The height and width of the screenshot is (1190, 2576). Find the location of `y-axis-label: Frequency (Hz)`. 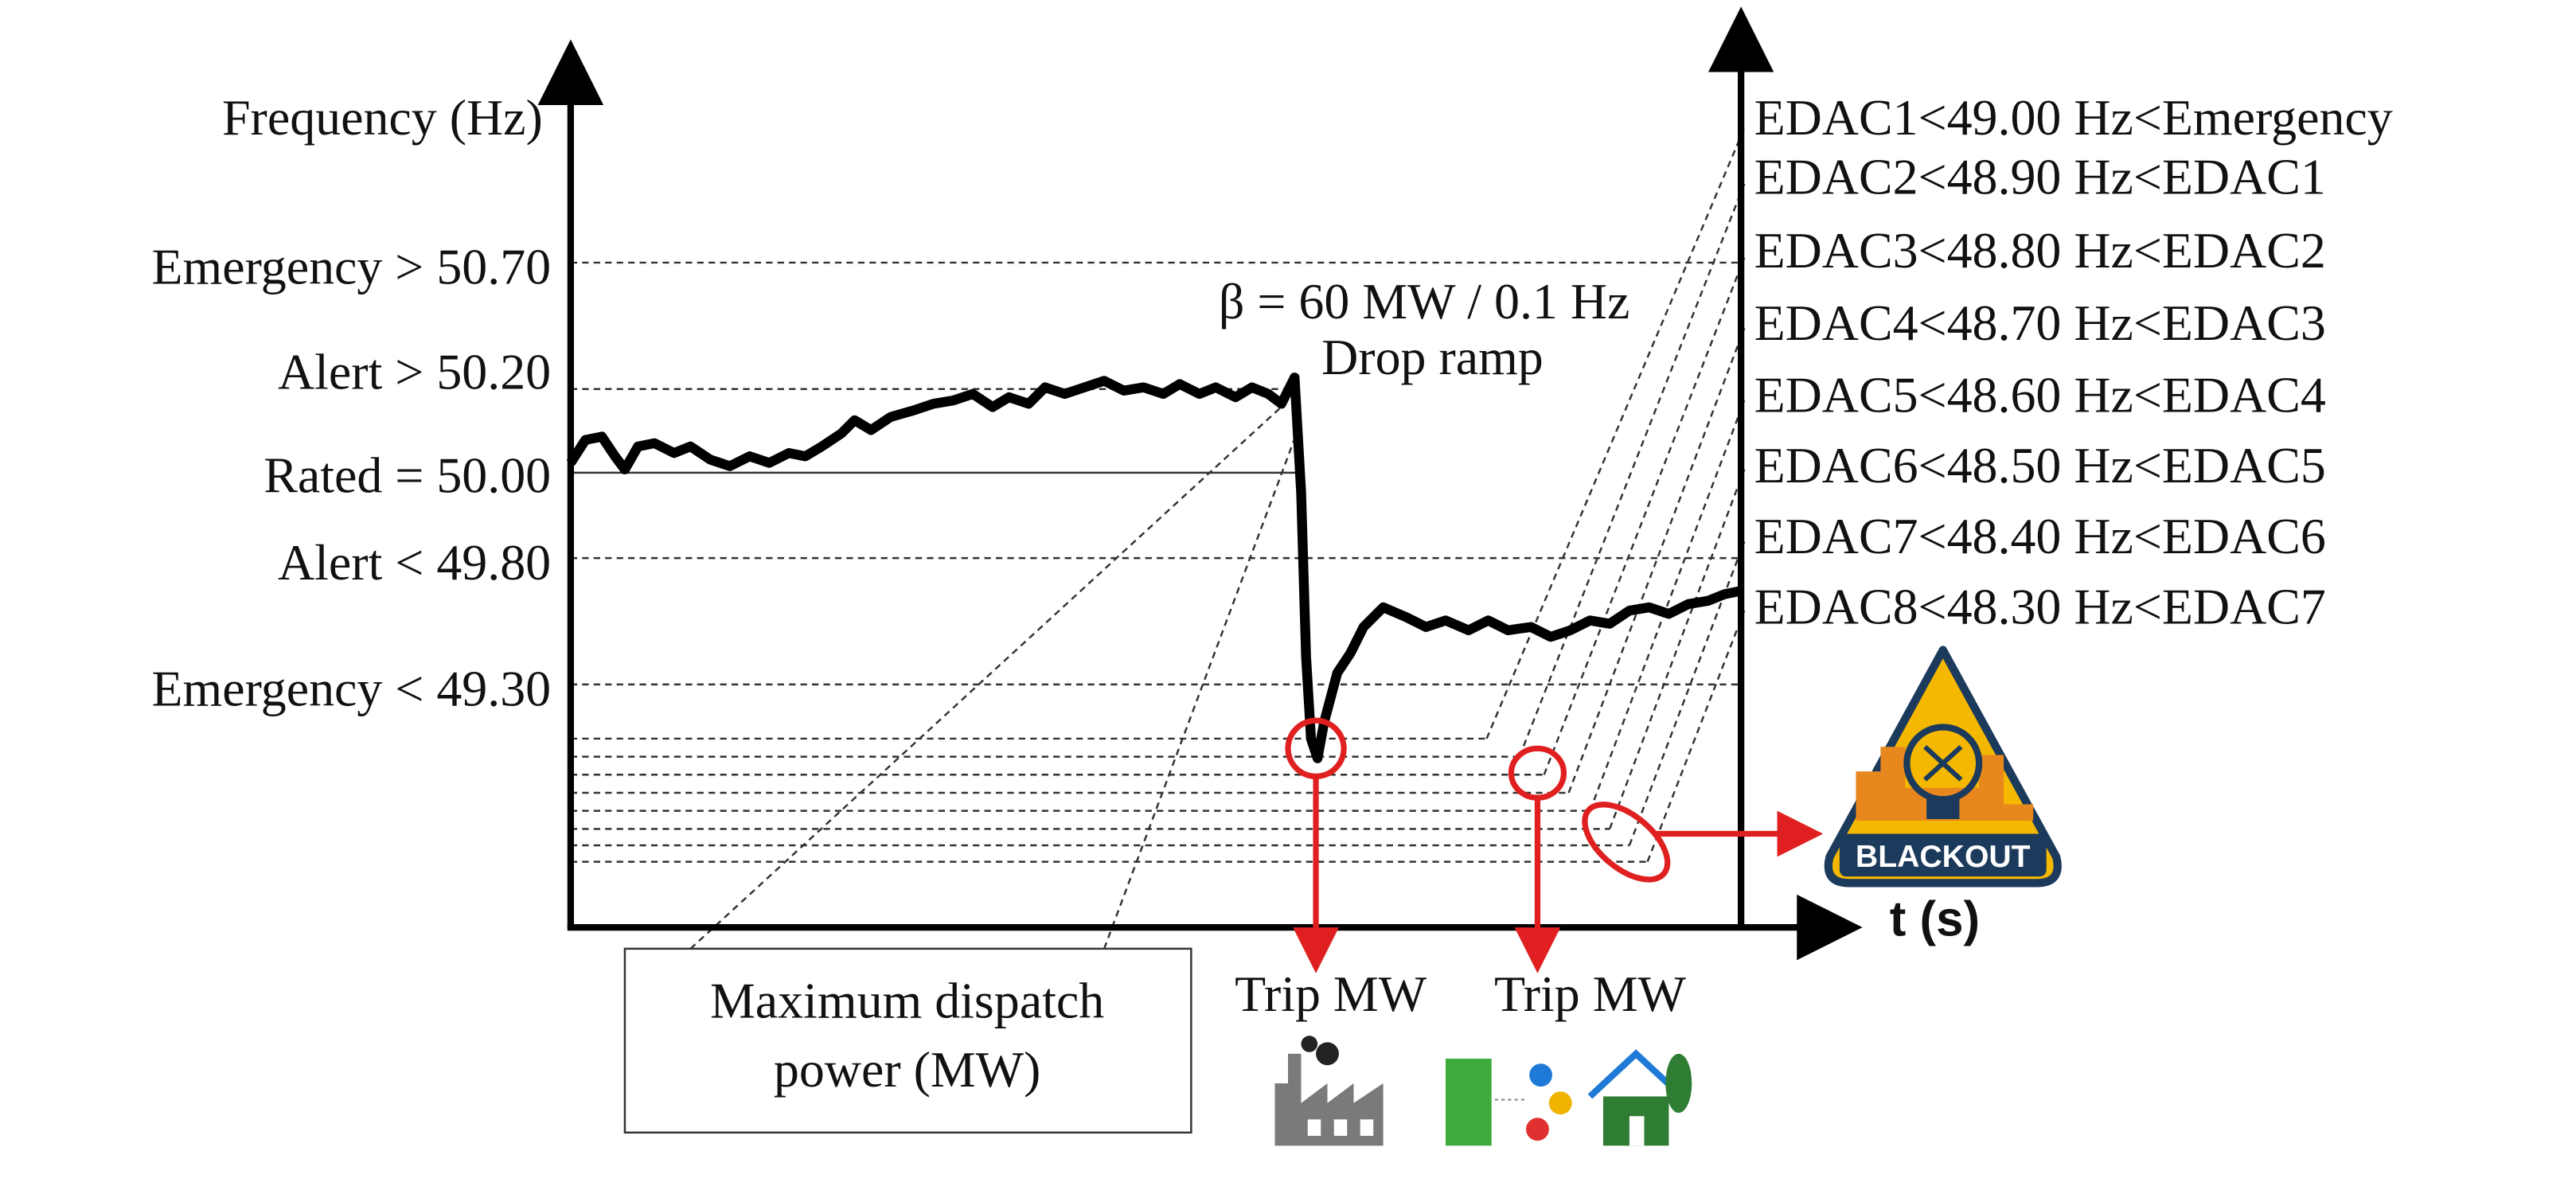

y-axis-label: Frequency (Hz) is located at coordinates (382, 117).